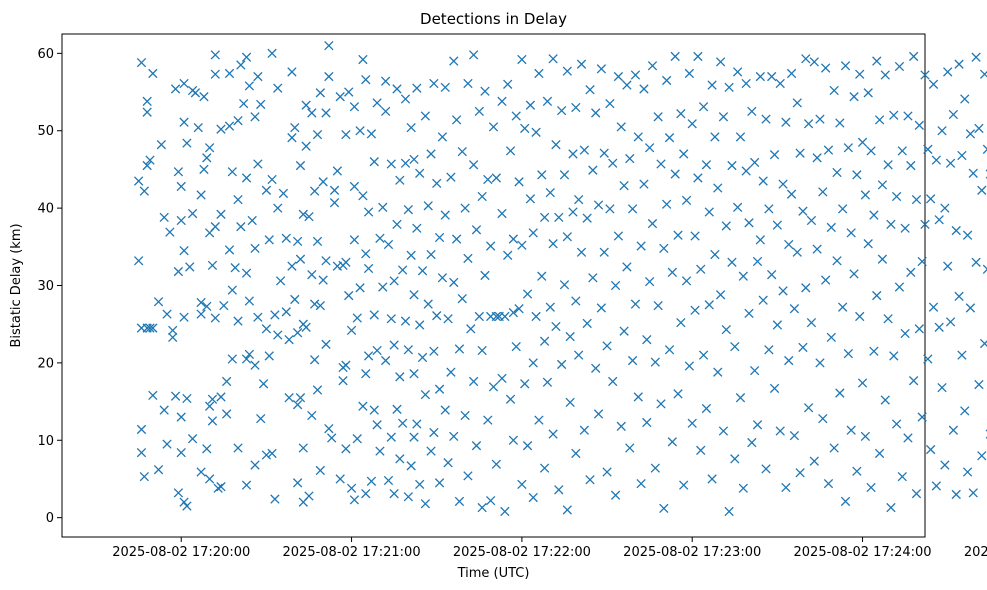  I want to click on y-axis-ticks: 0 10 20 30 40 50 60, so click(49, 286).